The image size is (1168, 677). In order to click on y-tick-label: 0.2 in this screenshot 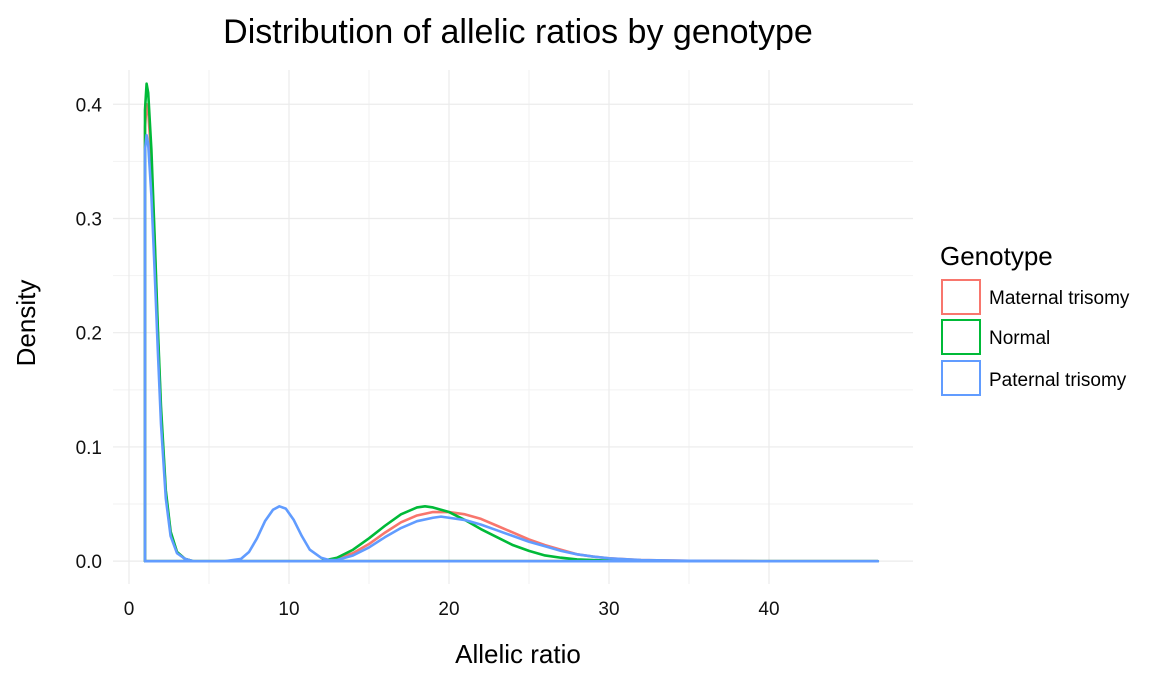, I will do `click(89, 334)`.